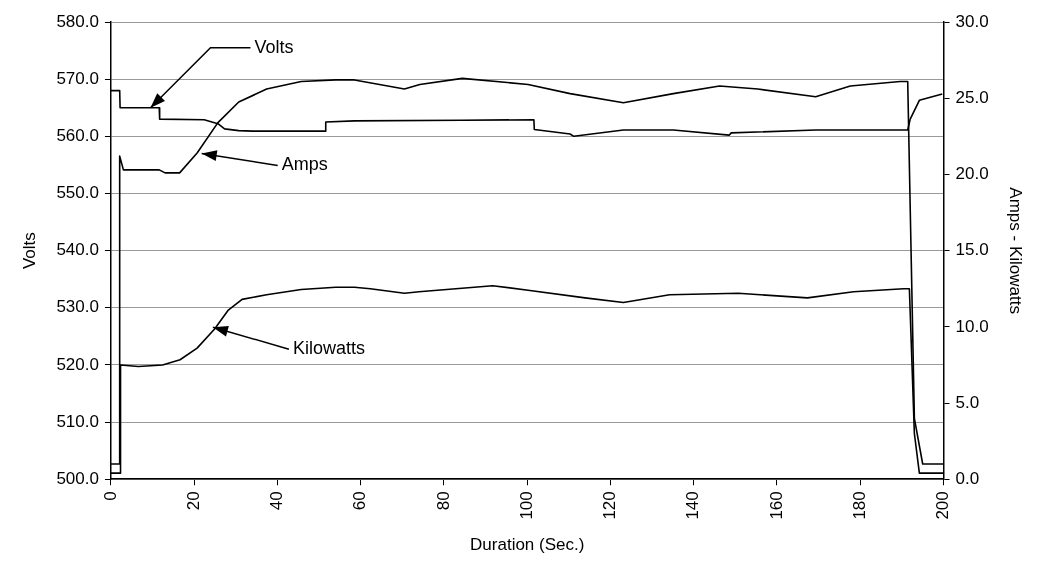 The height and width of the screenshot is (572, 1045). I want to click on y-tick-label: 530.0, so click(77, 307).